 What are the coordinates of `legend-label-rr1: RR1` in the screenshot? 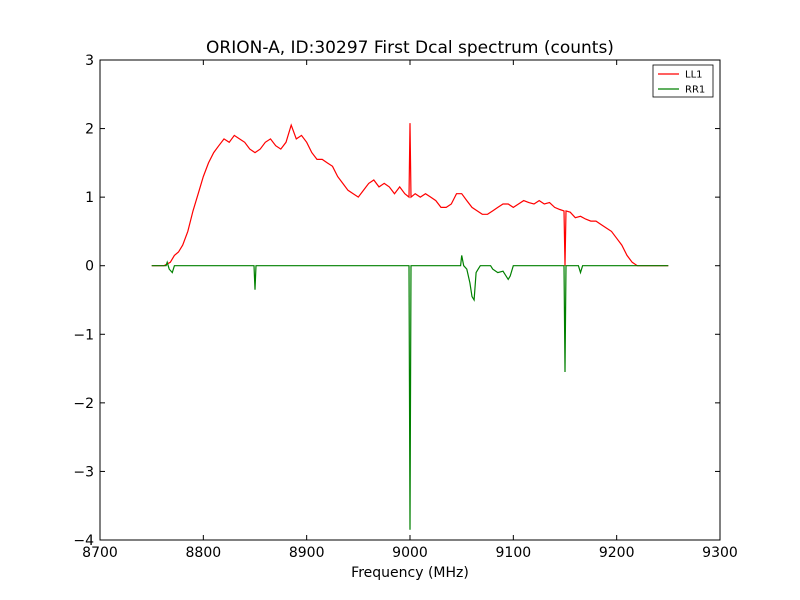 It's located at (695, 90).